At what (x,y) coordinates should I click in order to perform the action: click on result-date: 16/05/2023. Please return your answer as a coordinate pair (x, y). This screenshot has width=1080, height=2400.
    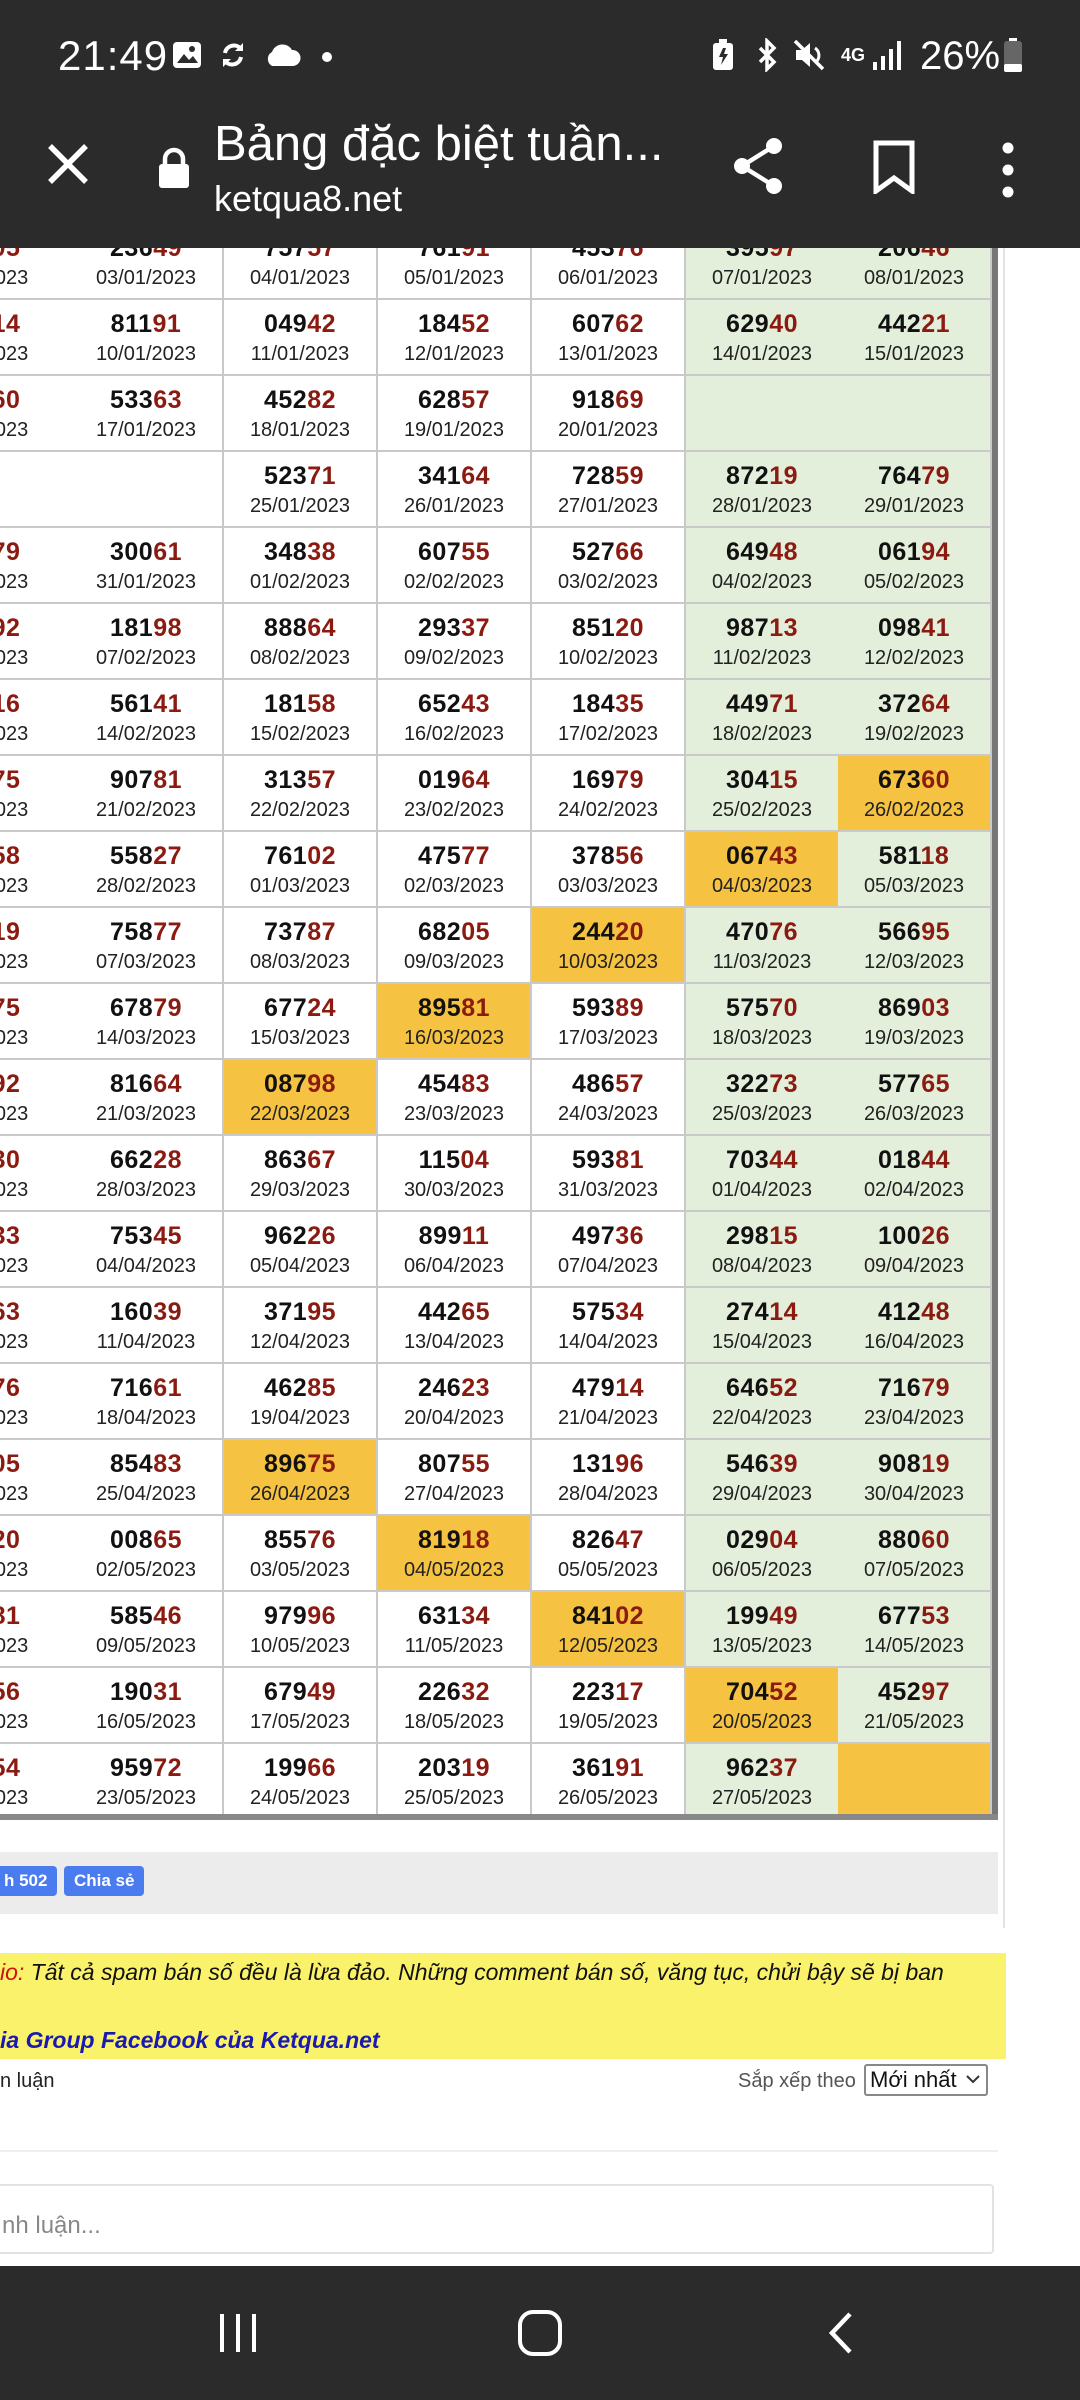
    Looking at the image, I should click on (146, 1722).